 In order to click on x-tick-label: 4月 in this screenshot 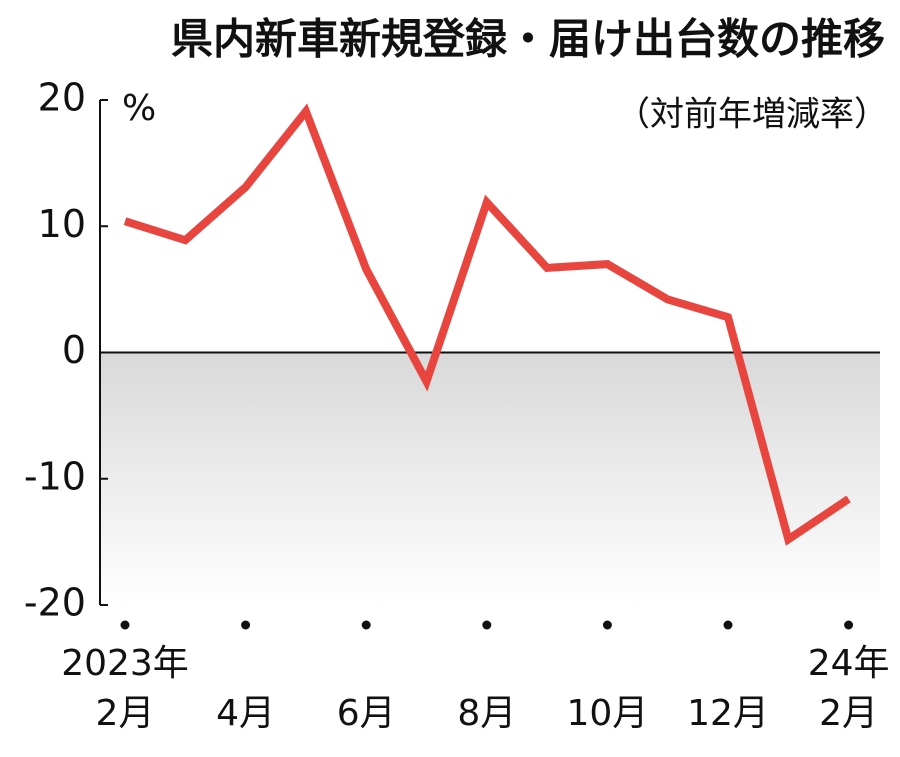, I will do `click(245, 713)`.